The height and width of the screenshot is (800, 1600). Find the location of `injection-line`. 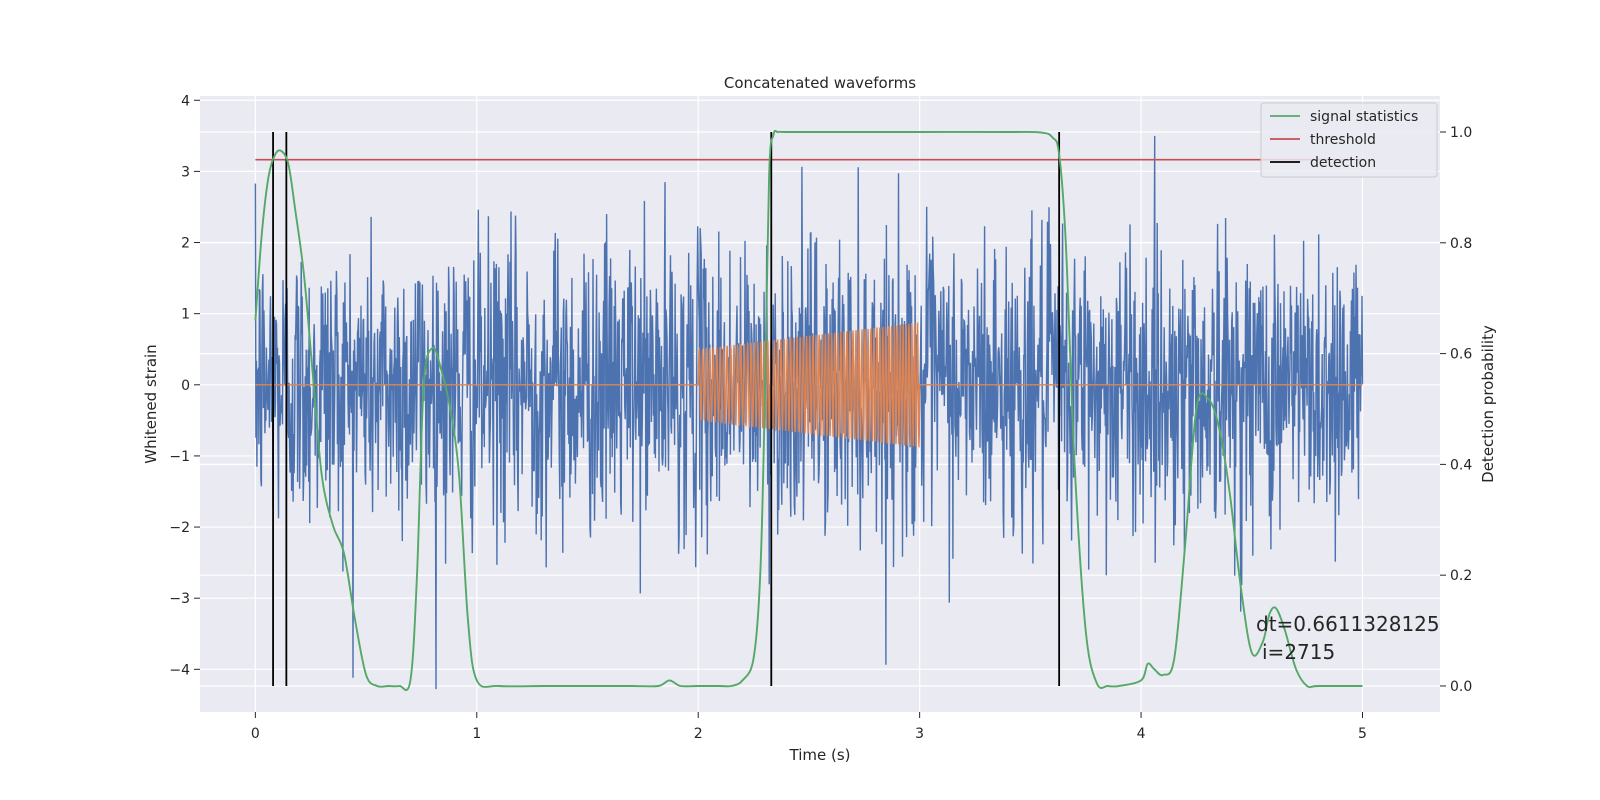

injection-line is located at coordinates (809, 384).